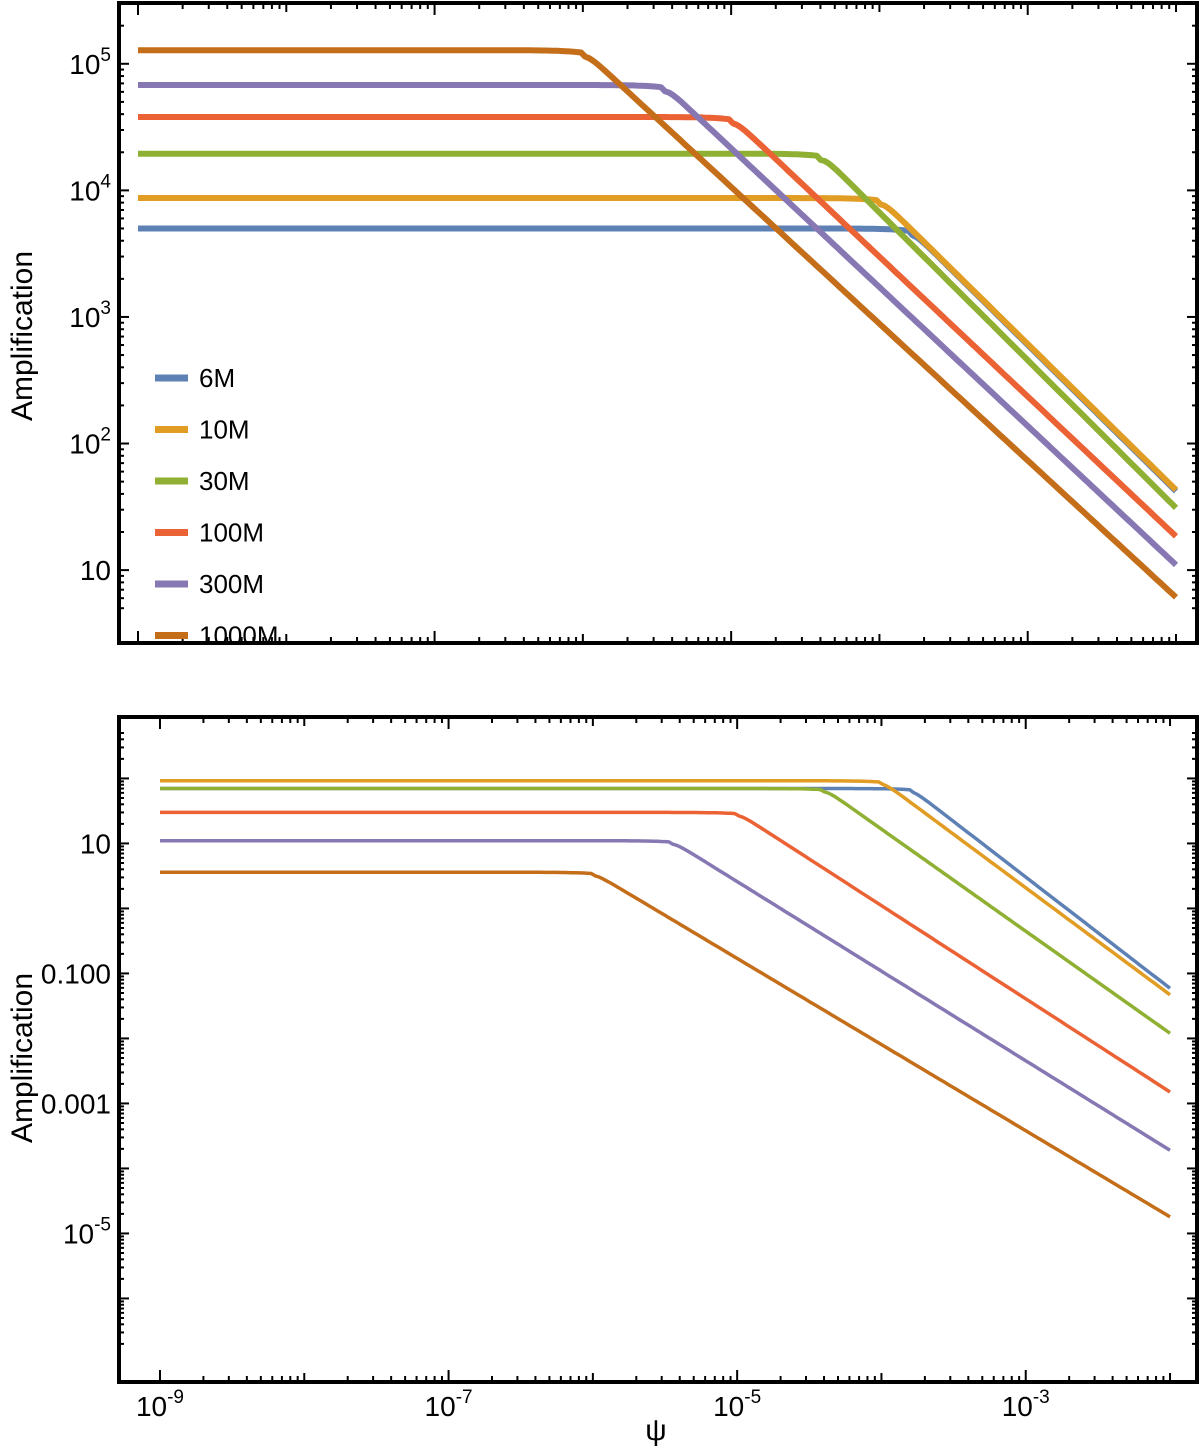 The height and width of the screenshot is (1449, 1200). What do you see at coordinates (76, 973) in the screenshot?
I see `y-tick-label: 0.100` at bounding box center [76, 973].